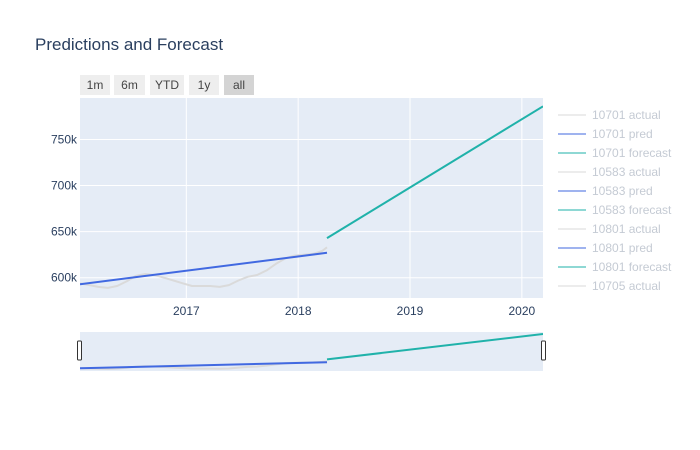 Image resolution: width=700 pixels, height=450 pixels. I want to click on range-selector: 1m 6m YTD 1y all, so click(167, 85).